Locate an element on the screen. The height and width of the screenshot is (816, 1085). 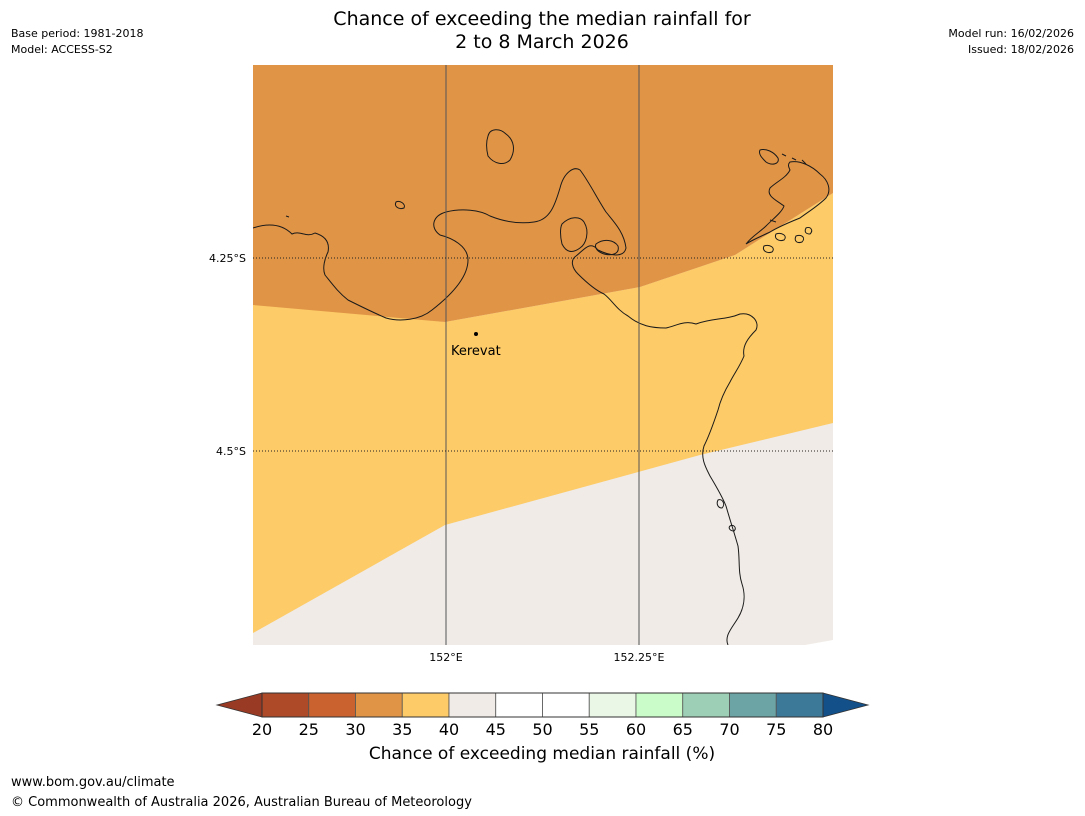
lat-label-4-25s: 4.25°S is located at coordinates (227, 258).